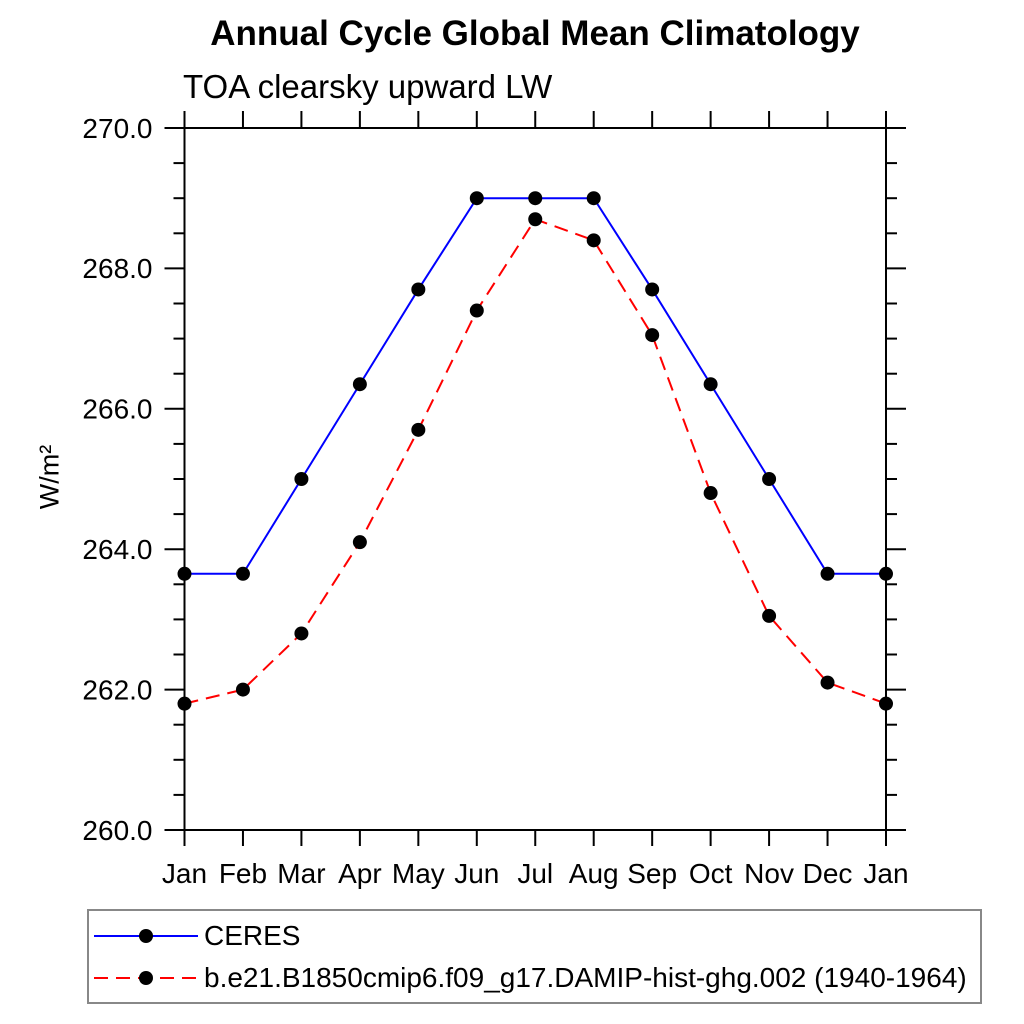 The width and height of the screenshot is (1024, 1024). What do you see at coordinates (117, 268) in the screenshot?
I see `y-tick-label: 268.0` at bounding box center [117, 268].